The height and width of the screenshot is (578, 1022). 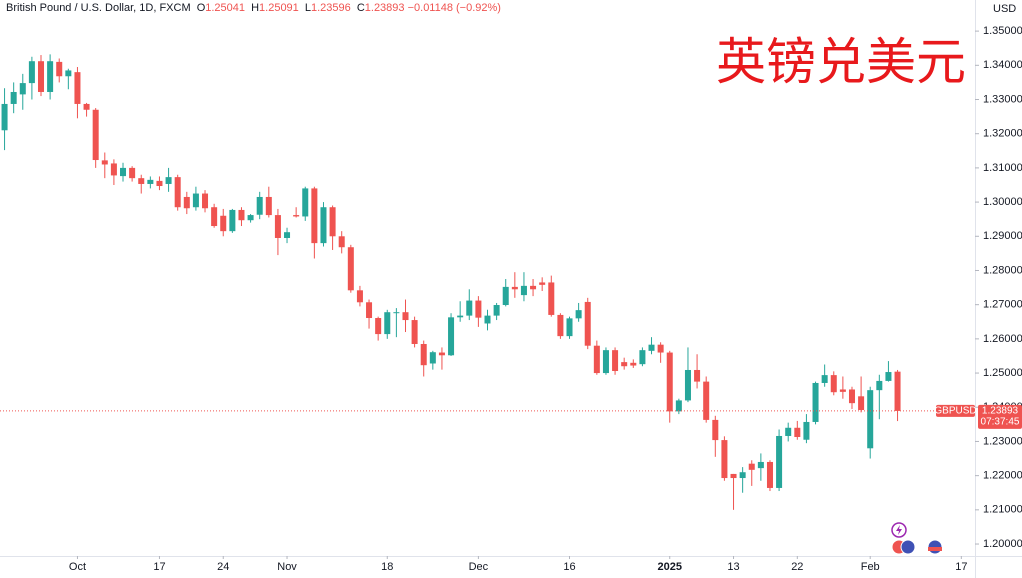 I want to click on x-tick-label: Dec, so click(x=479, y=567).